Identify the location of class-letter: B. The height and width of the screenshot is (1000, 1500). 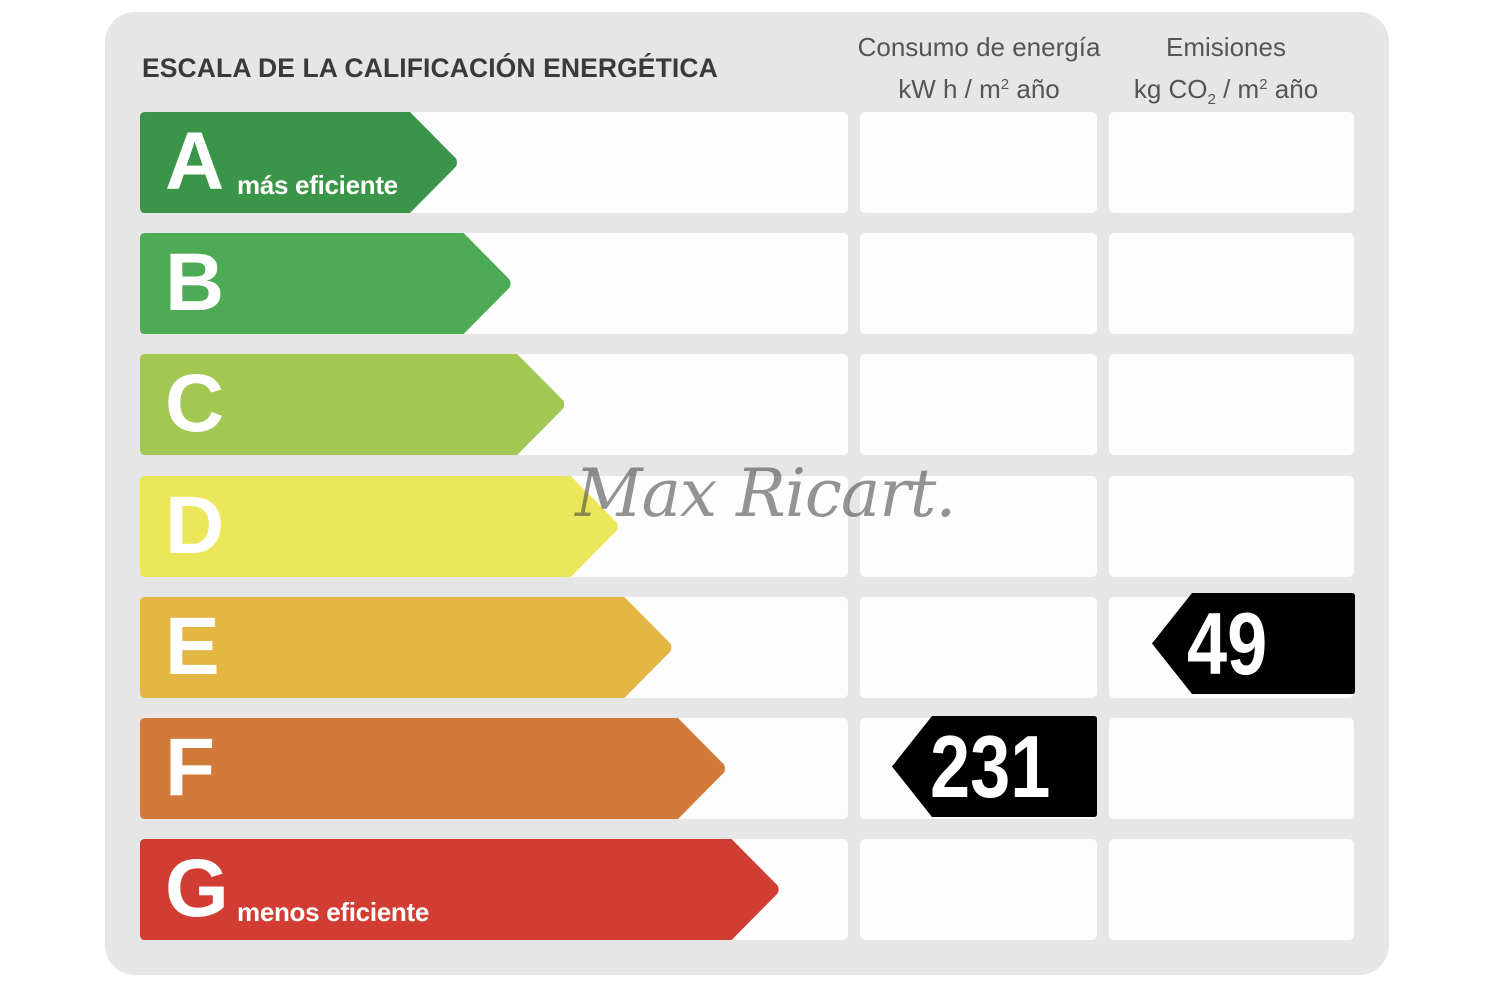
(195, 283).